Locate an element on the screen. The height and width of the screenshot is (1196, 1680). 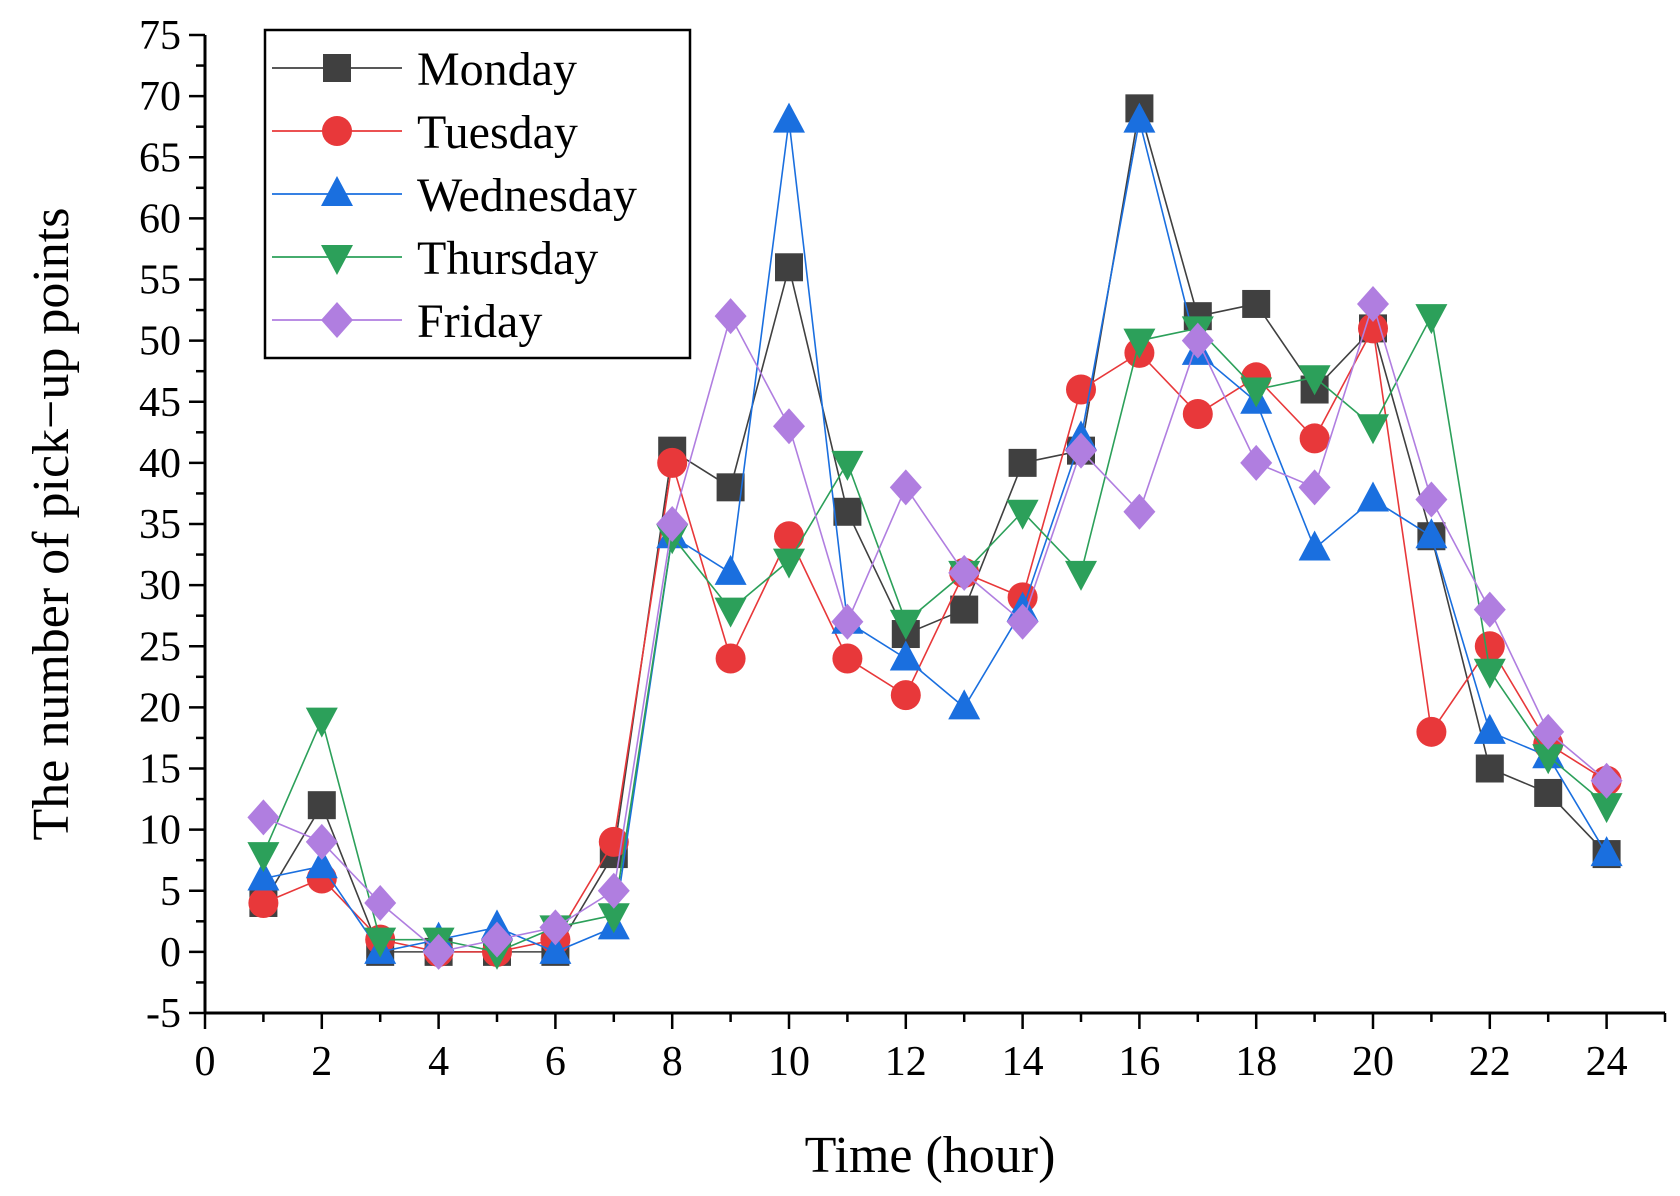
legend: Monday Tuesday Wednesday Thursday Friday is located at coordinates (477, 194).